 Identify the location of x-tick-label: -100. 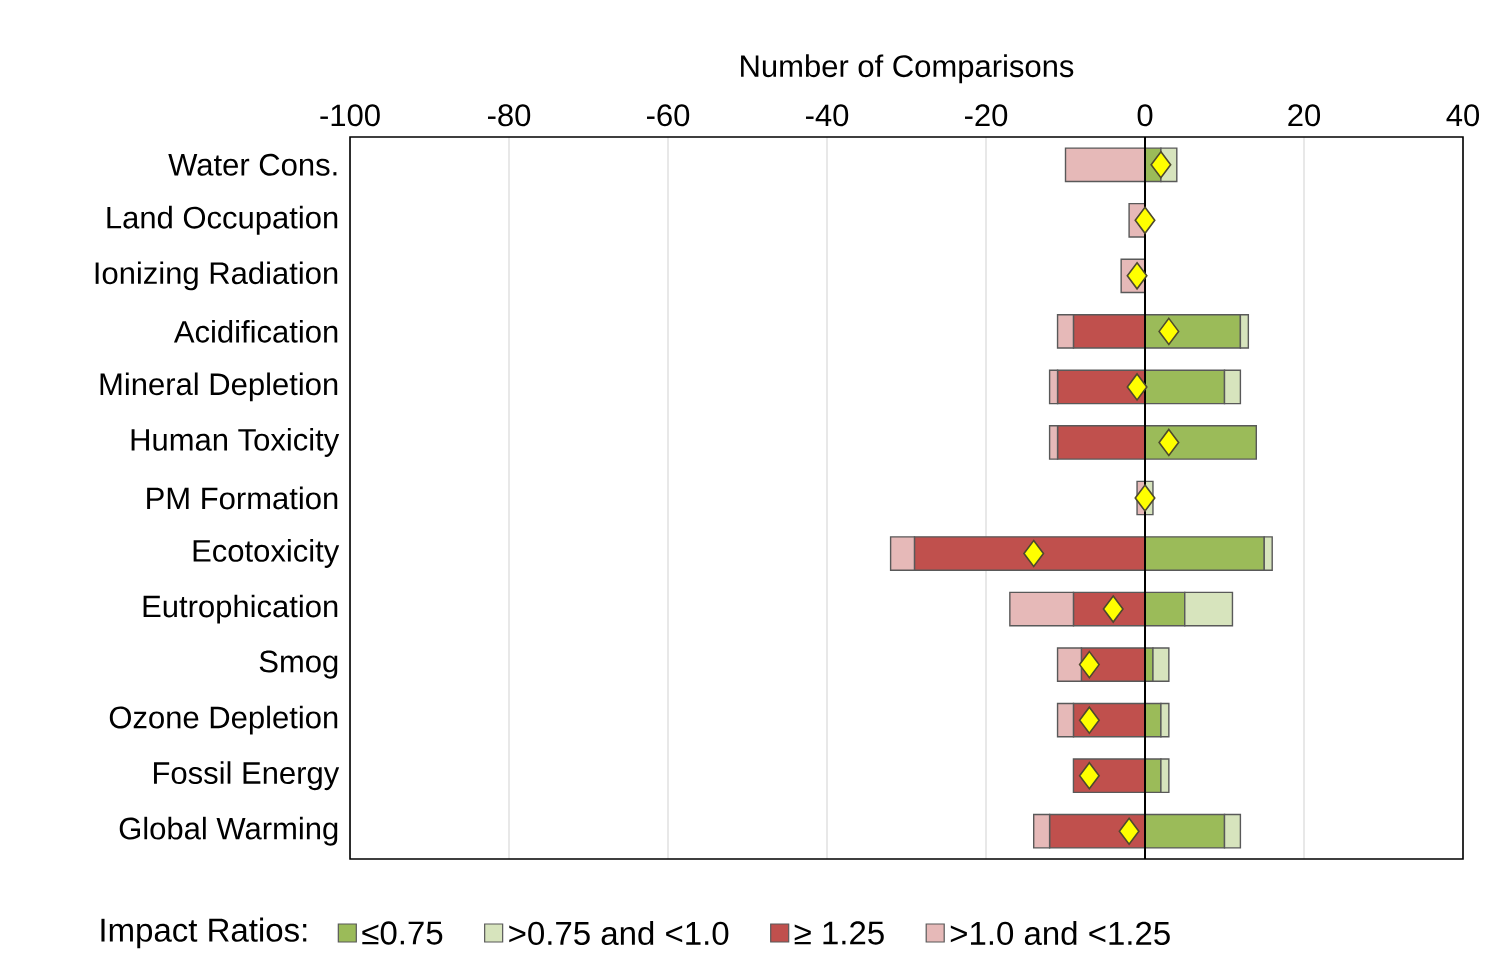
(350, 115).